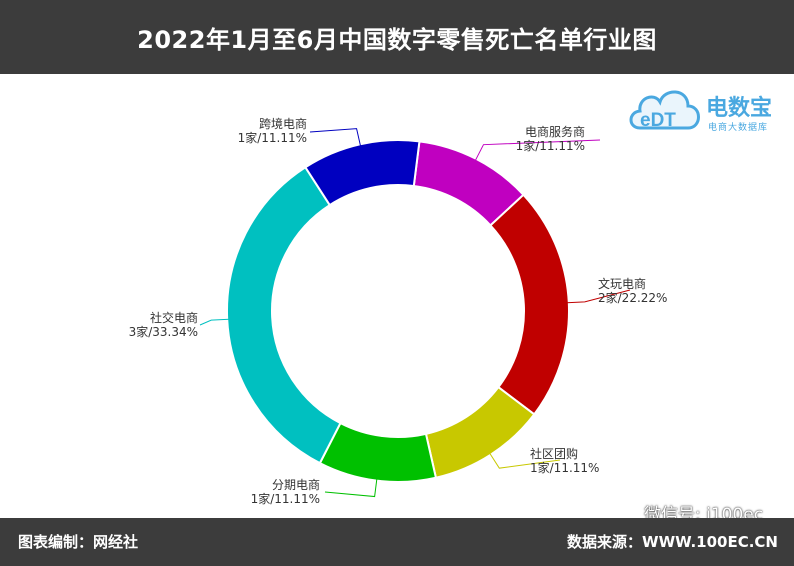 The image size is (794, 566). Describe the element at coordinates (285, 498) in the screenshot. I see `slice-label-value-4: 1家/11.11%` at that location.